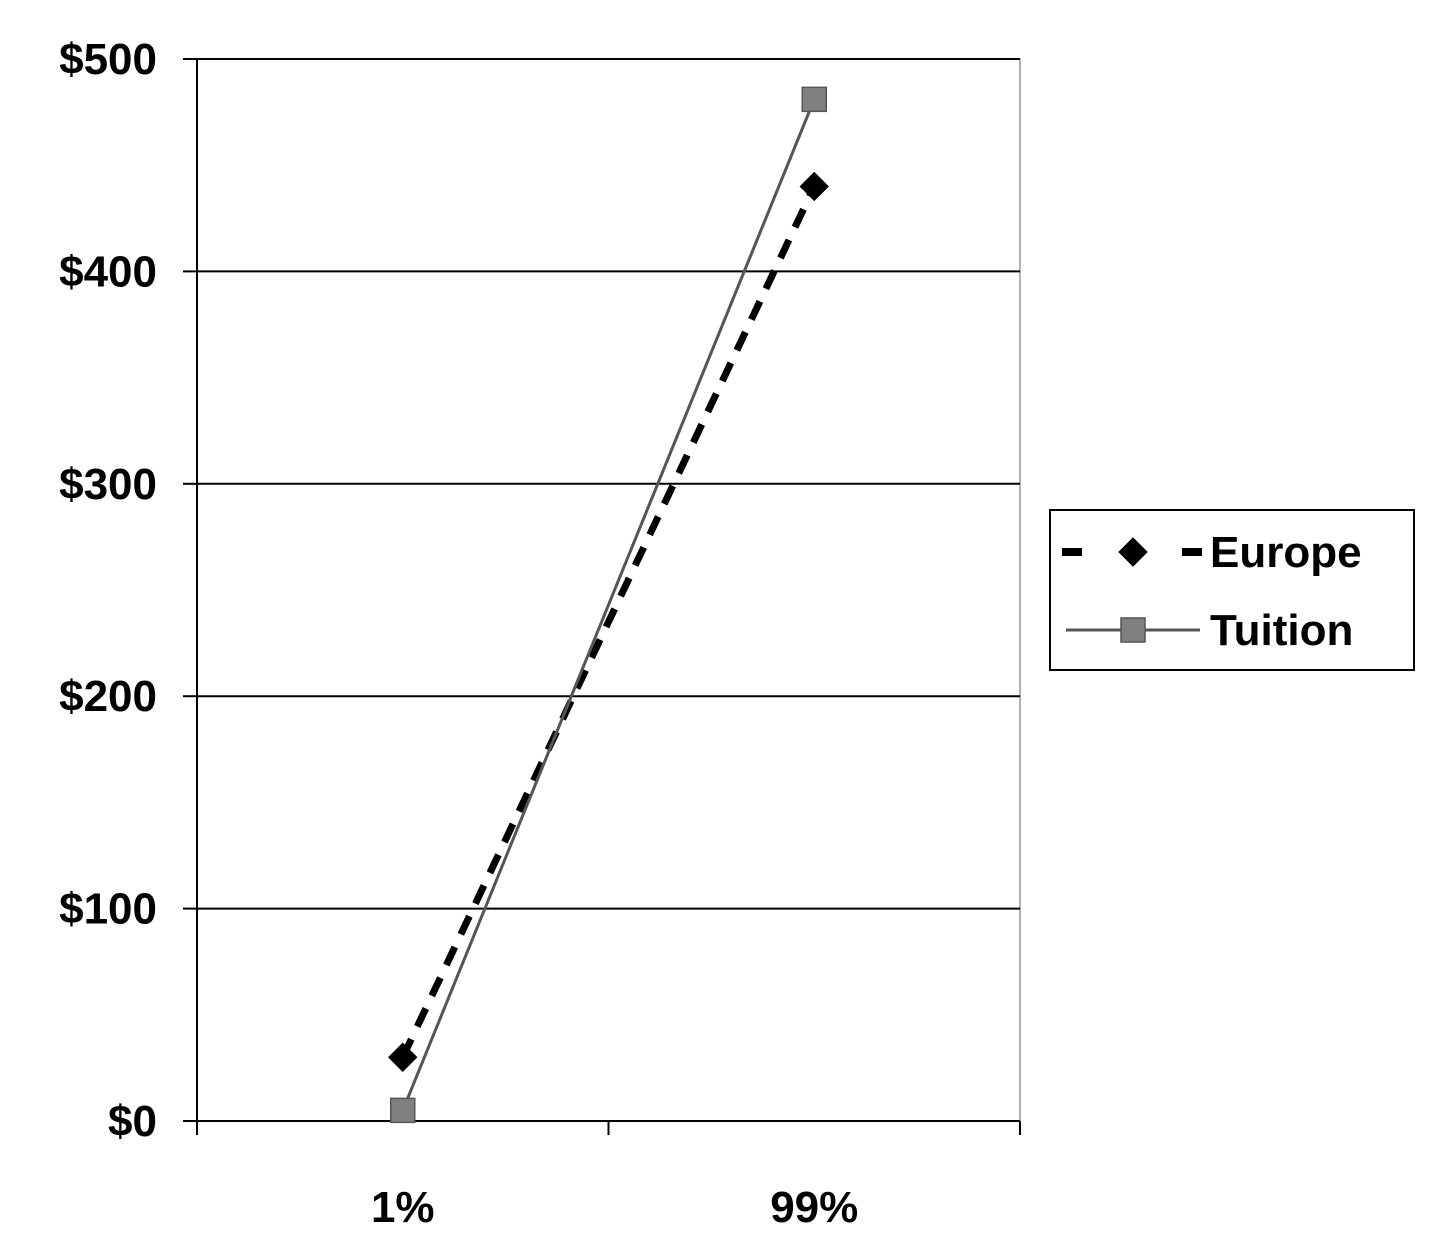 The width and height of the screenshot is (1448, 1254). Describe the element at coordinates (1281, 630) in the screenshot. I see `legend-label: Tuition` at that location.